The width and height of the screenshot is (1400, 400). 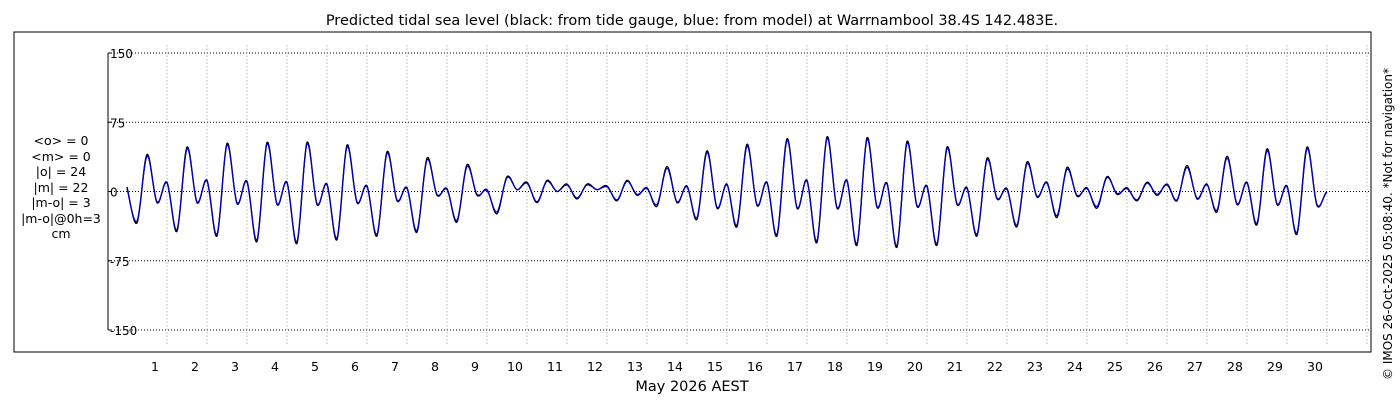 I want to click on x-tick-label: 28, so click(x=1235, y=366).